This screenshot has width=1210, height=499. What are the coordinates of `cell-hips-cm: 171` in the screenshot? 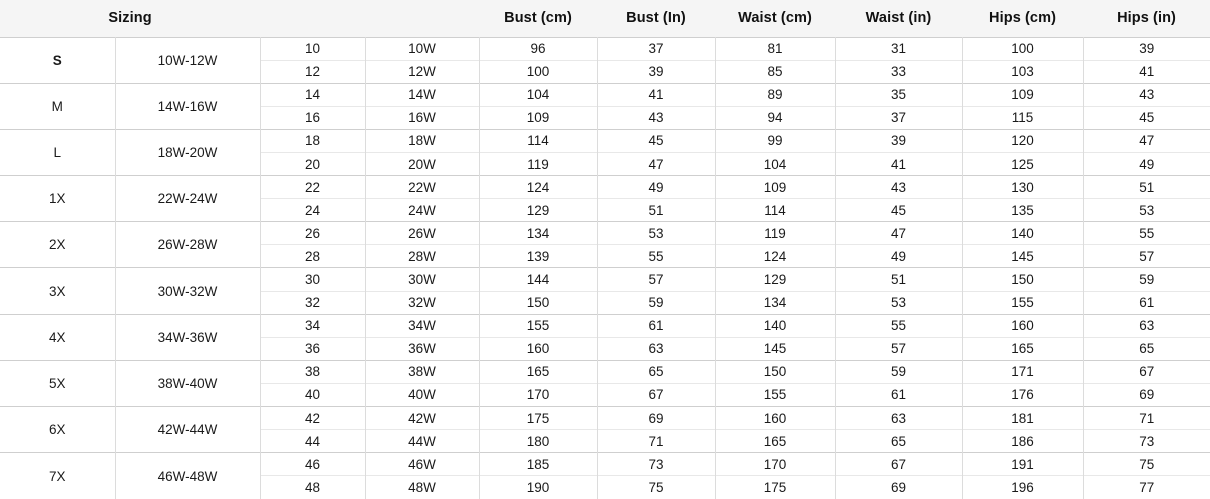 It's located at (1023, 371).